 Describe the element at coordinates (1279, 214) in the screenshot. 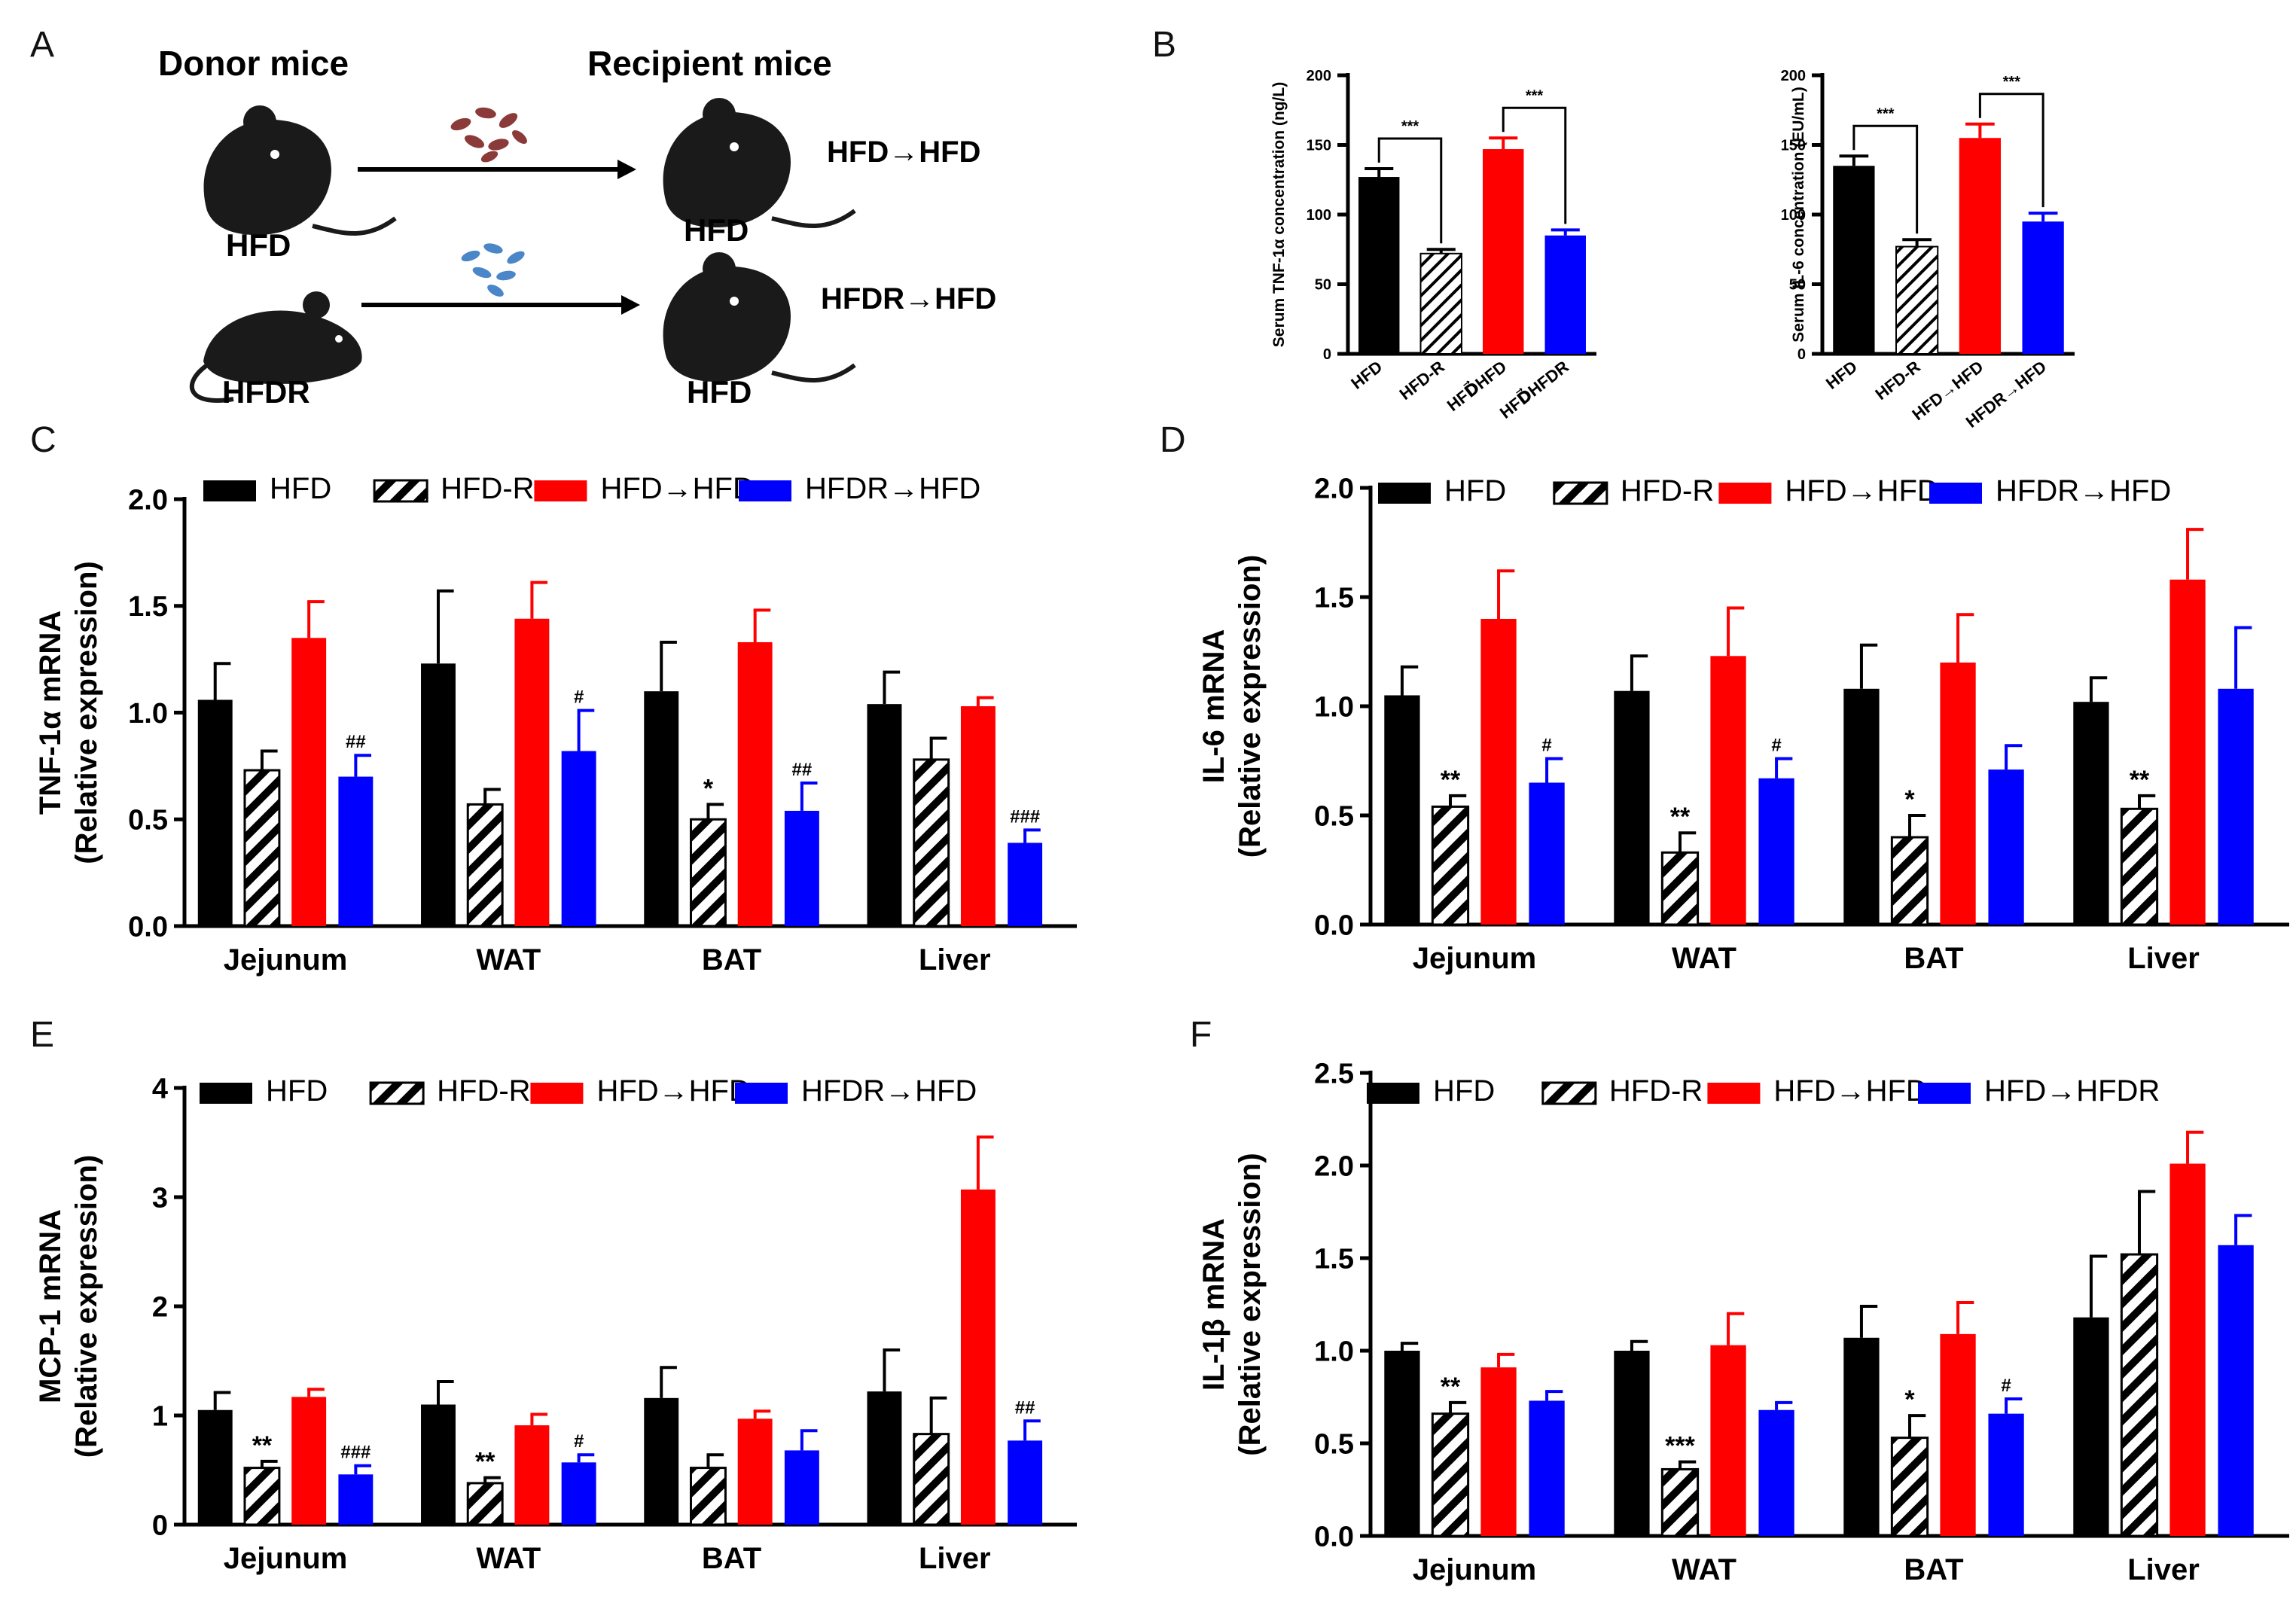

I see `y-axis-label: Serum TNF-1α concentration (ng/L)` at that location.